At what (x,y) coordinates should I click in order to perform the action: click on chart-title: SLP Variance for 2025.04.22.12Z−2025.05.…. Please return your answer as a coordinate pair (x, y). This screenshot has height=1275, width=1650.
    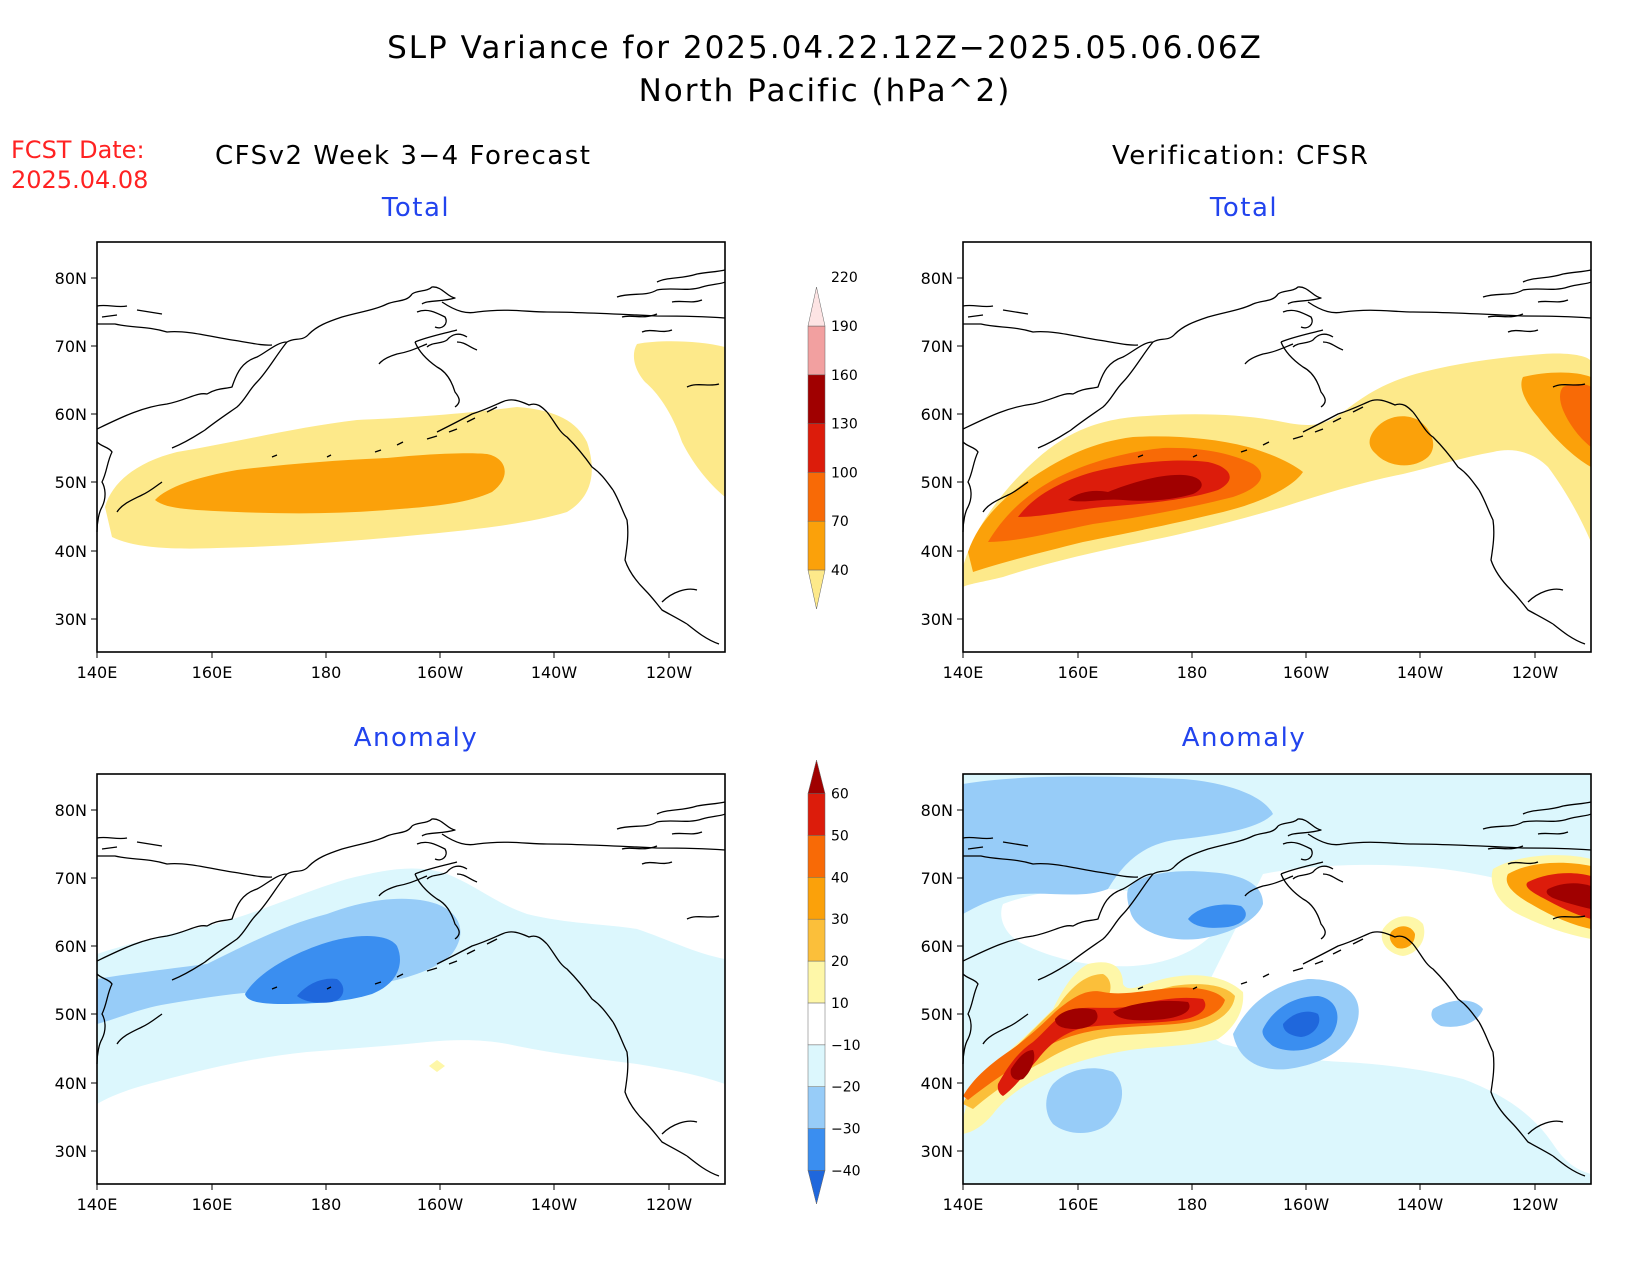
    Looking at the image, I should click on (825, 48).